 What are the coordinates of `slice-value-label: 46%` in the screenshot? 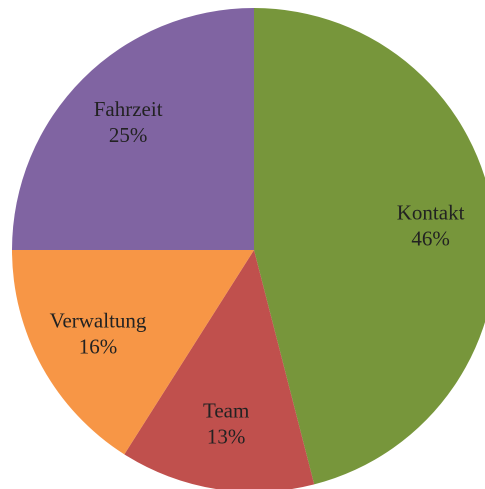 It's located at (430, 239).